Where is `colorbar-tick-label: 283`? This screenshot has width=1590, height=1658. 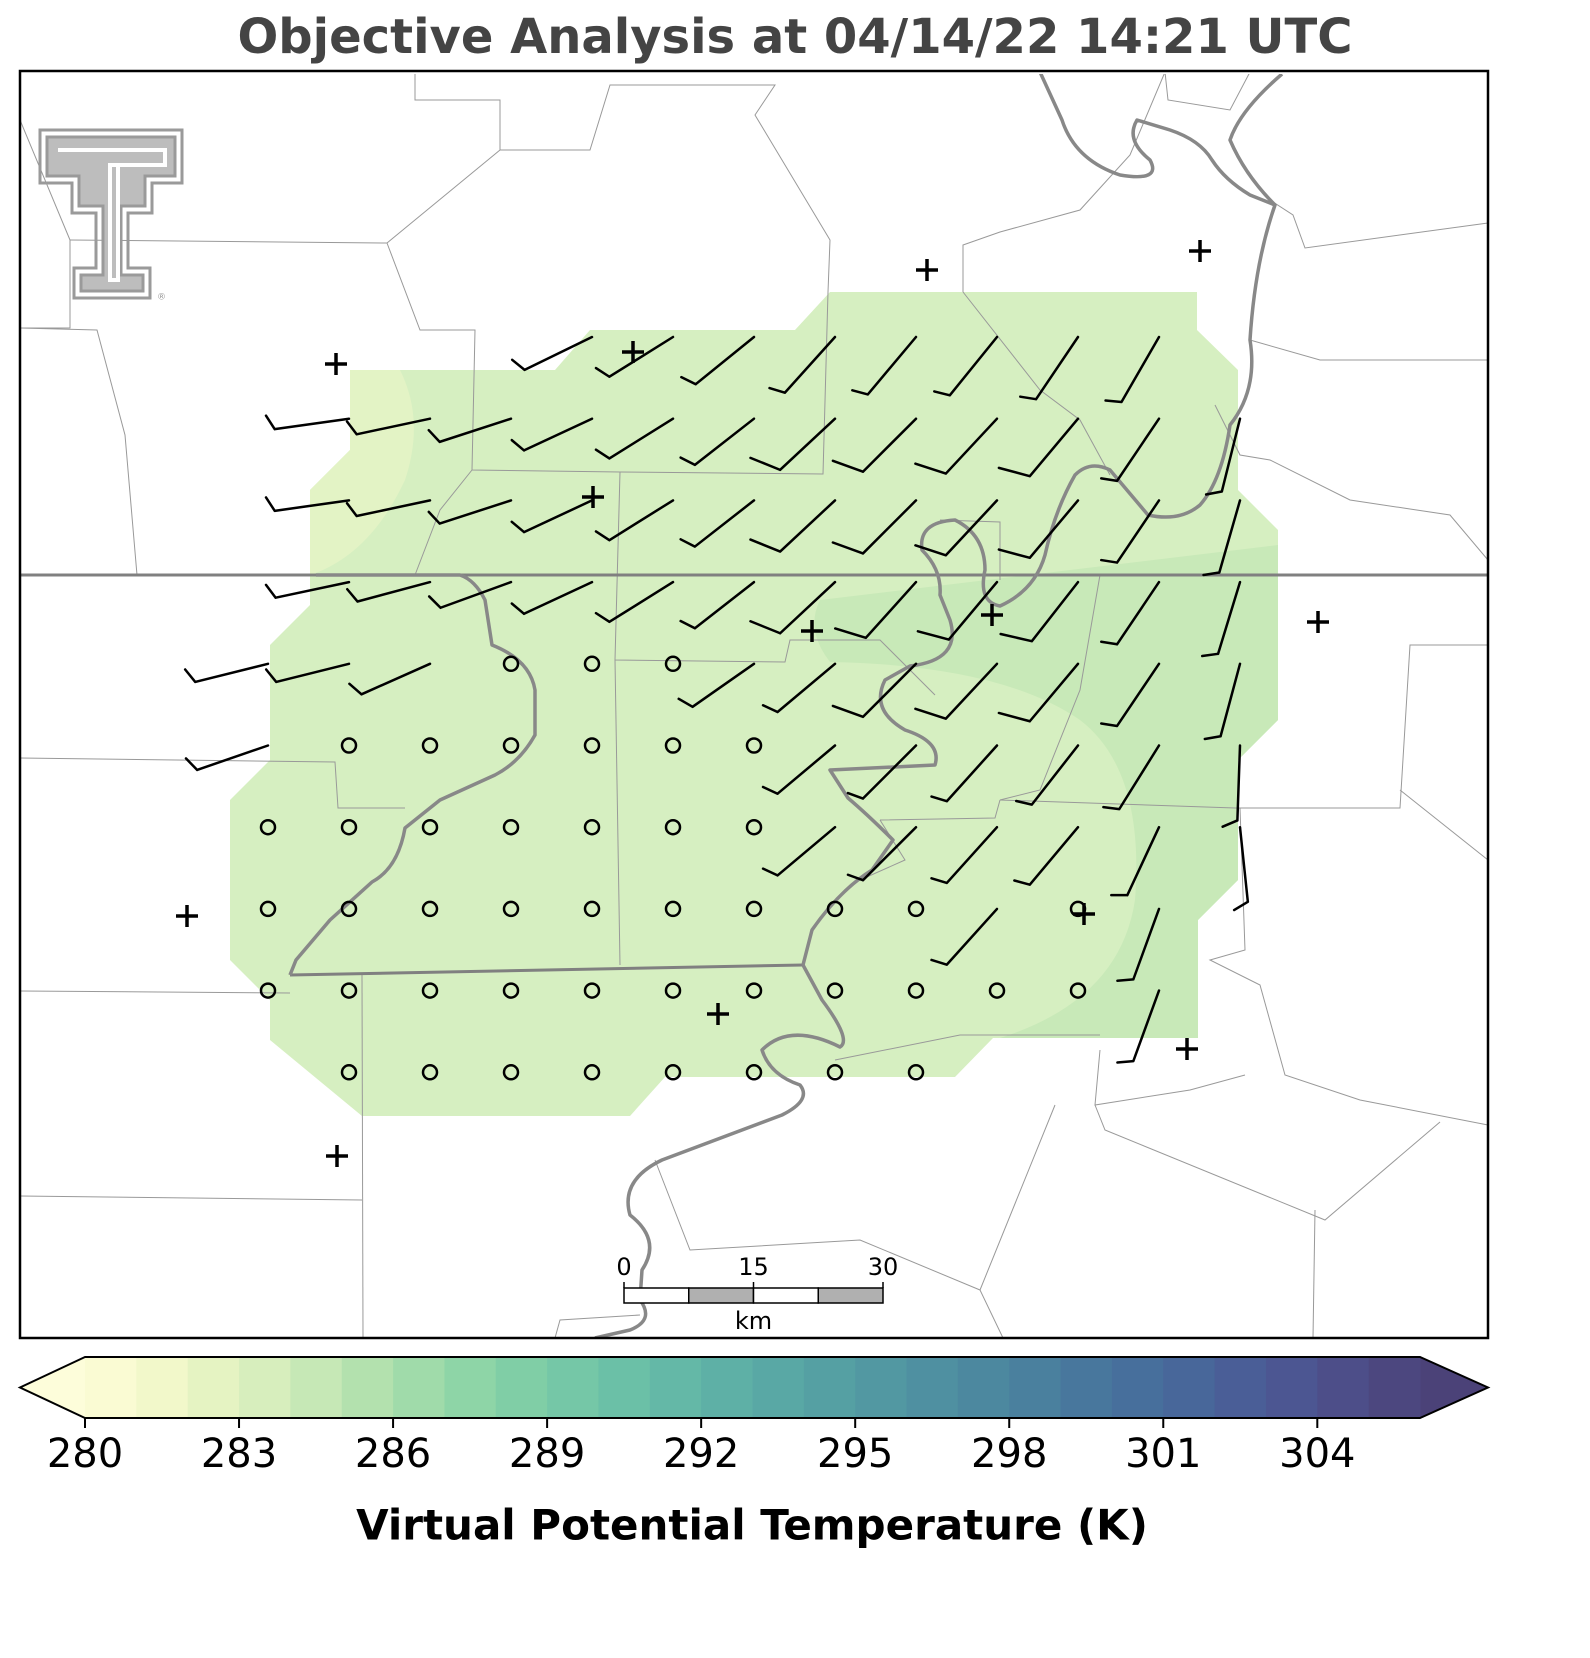 colorbar-tick-label: 283 is located at coordinates (239, 1454).